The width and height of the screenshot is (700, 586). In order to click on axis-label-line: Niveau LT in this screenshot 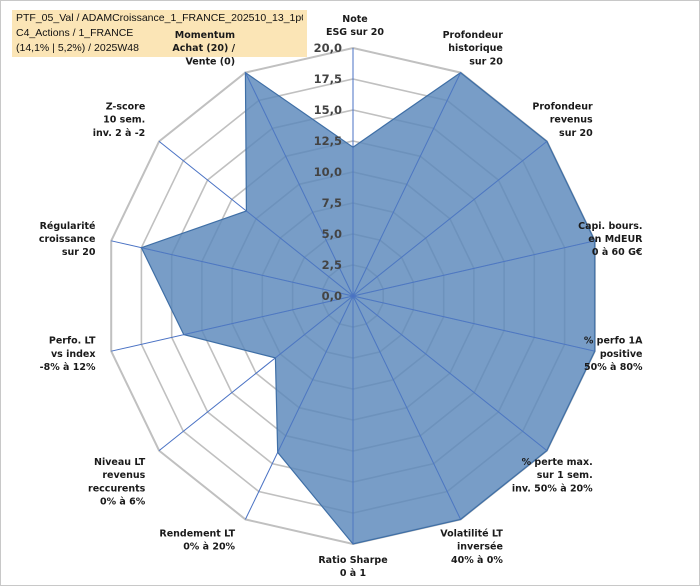, I will do `click(120, 462)`.